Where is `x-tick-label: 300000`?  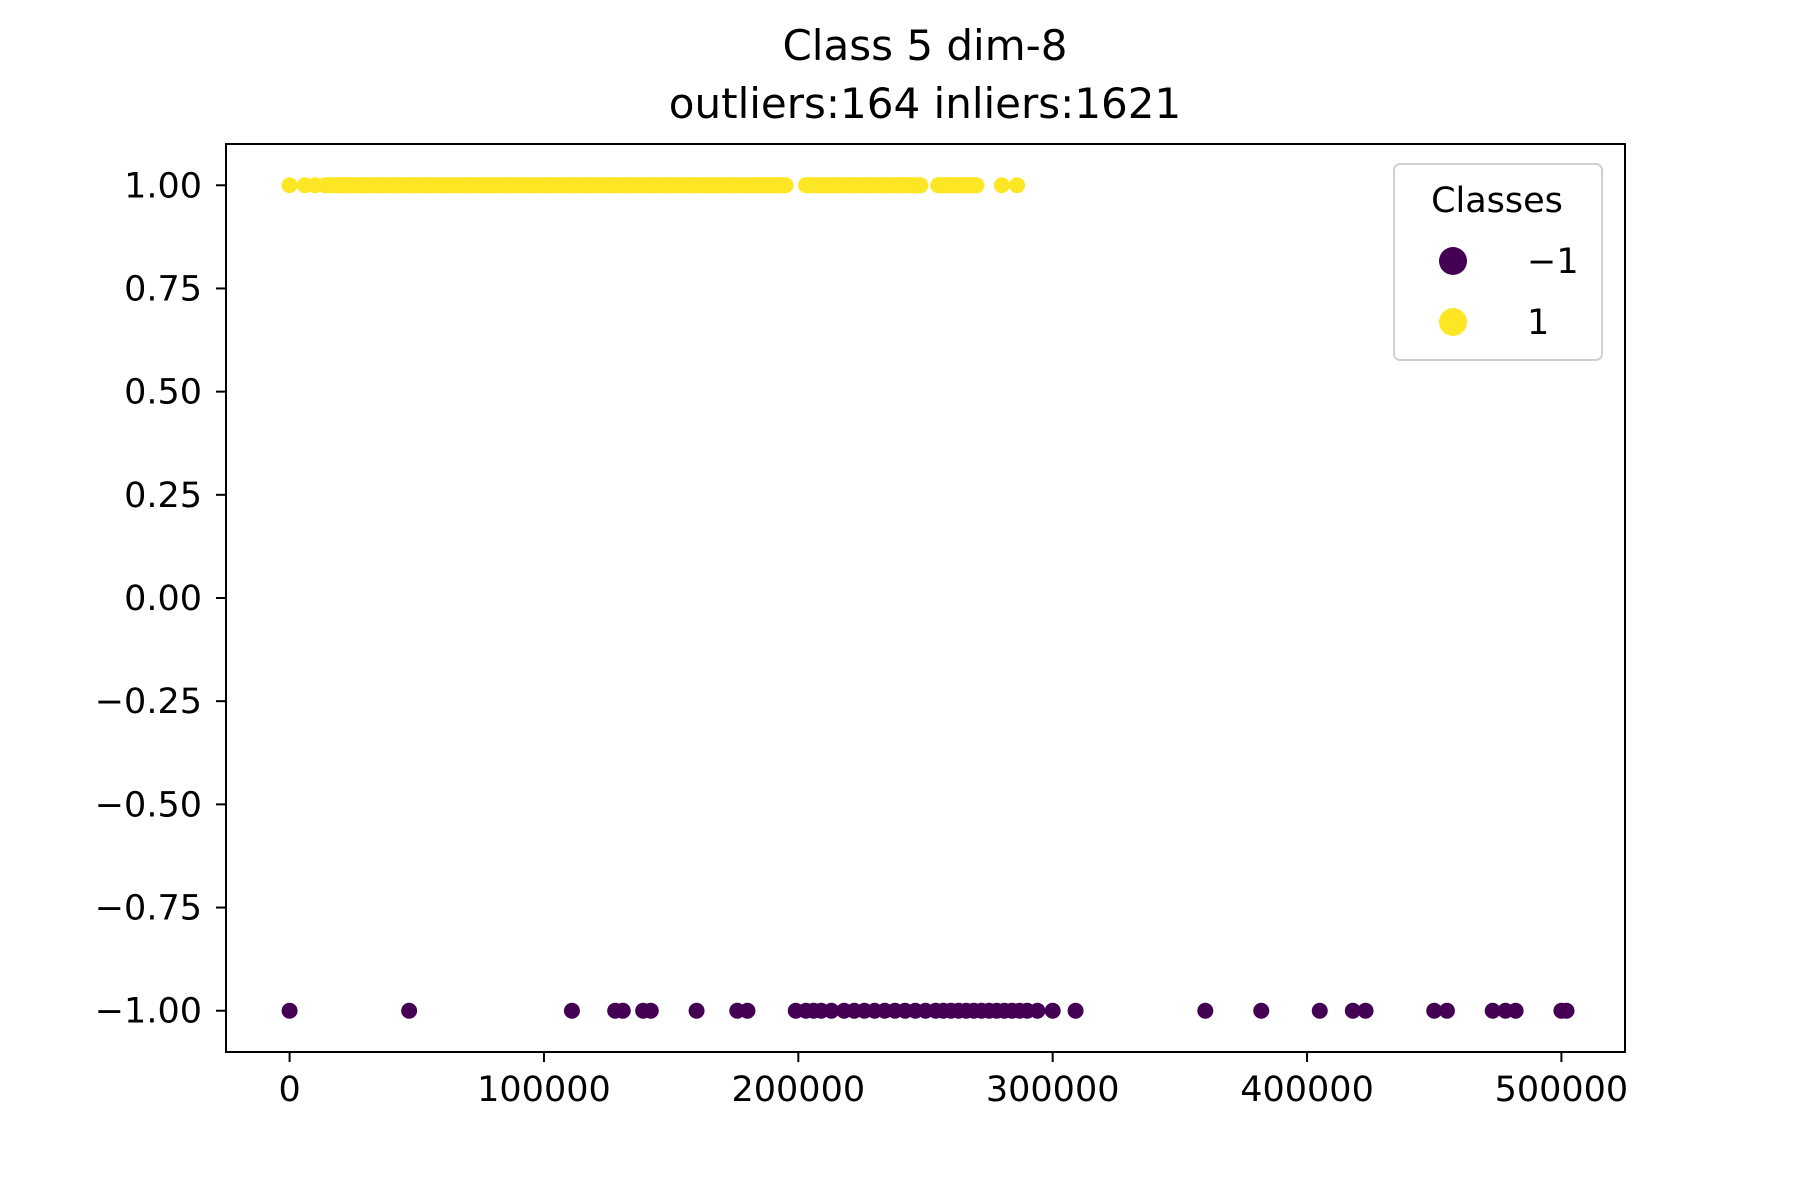
x-tick-label: 300000 is located at coordinates (1053, 1090).